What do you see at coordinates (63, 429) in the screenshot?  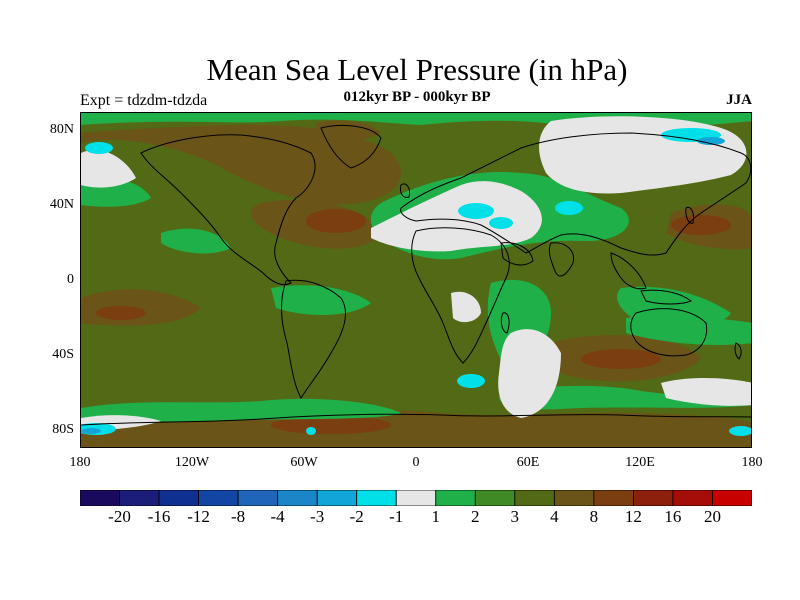 I see `lat-tick-80s: 80S` at bounding box center [63, 429].